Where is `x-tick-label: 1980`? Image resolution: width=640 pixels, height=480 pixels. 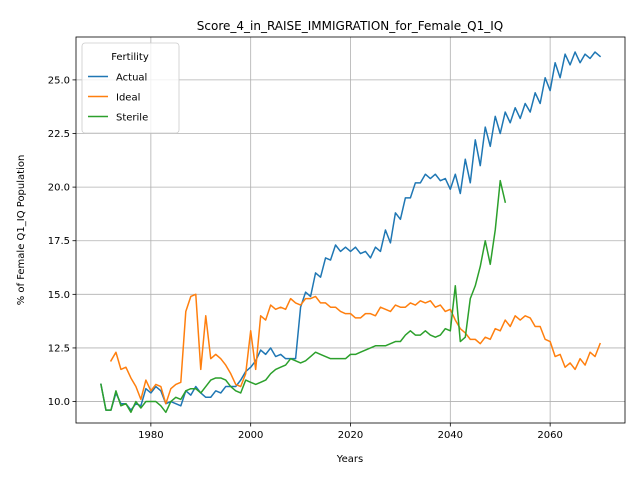 x-tick-label: 1980 is located at coordinates (150, 435).